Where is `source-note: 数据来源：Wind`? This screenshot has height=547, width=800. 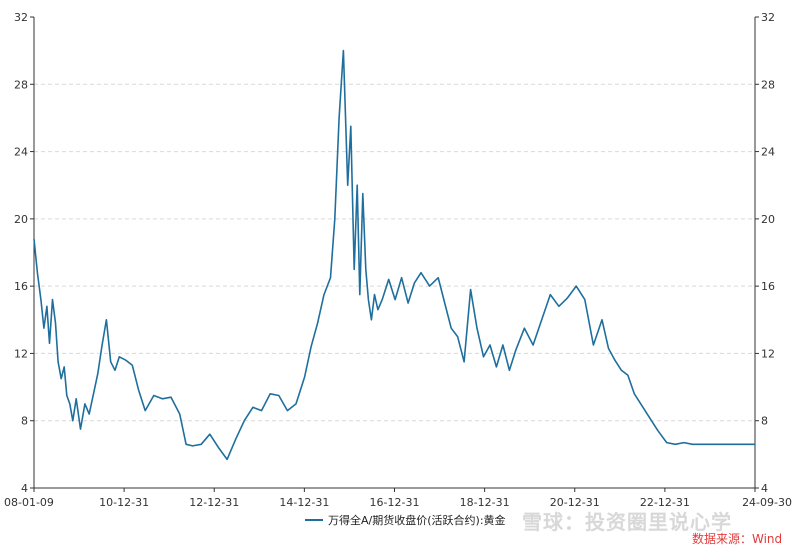 source-note: 数据来源：Wind is located at coordinates (737, 539).